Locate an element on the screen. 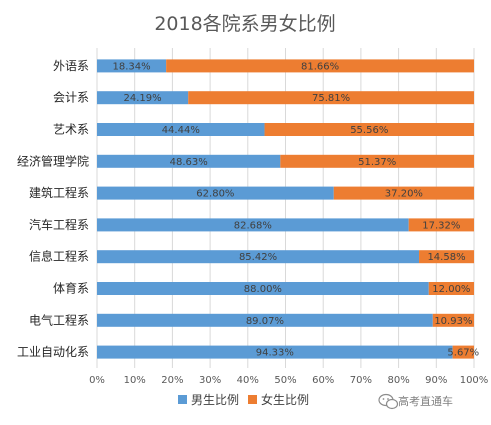  data-label: 44.44% is located at coordinates (181, 130).